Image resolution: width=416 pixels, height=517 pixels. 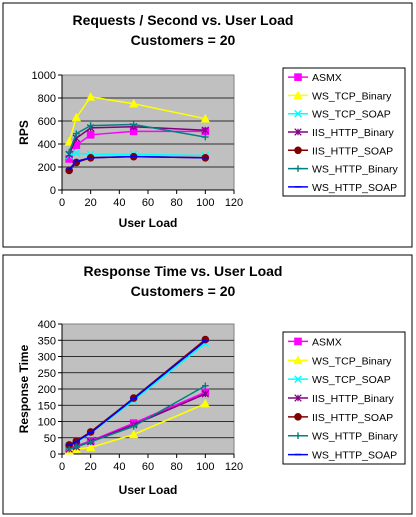 I want to click on y-tick-label: 250, so click(x=47, y=374).